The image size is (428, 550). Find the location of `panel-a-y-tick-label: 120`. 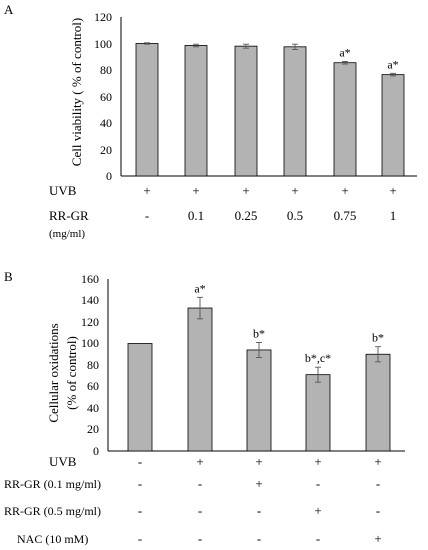

panel-a-y-tick-label: 120 is located at coordinates (103, 17).